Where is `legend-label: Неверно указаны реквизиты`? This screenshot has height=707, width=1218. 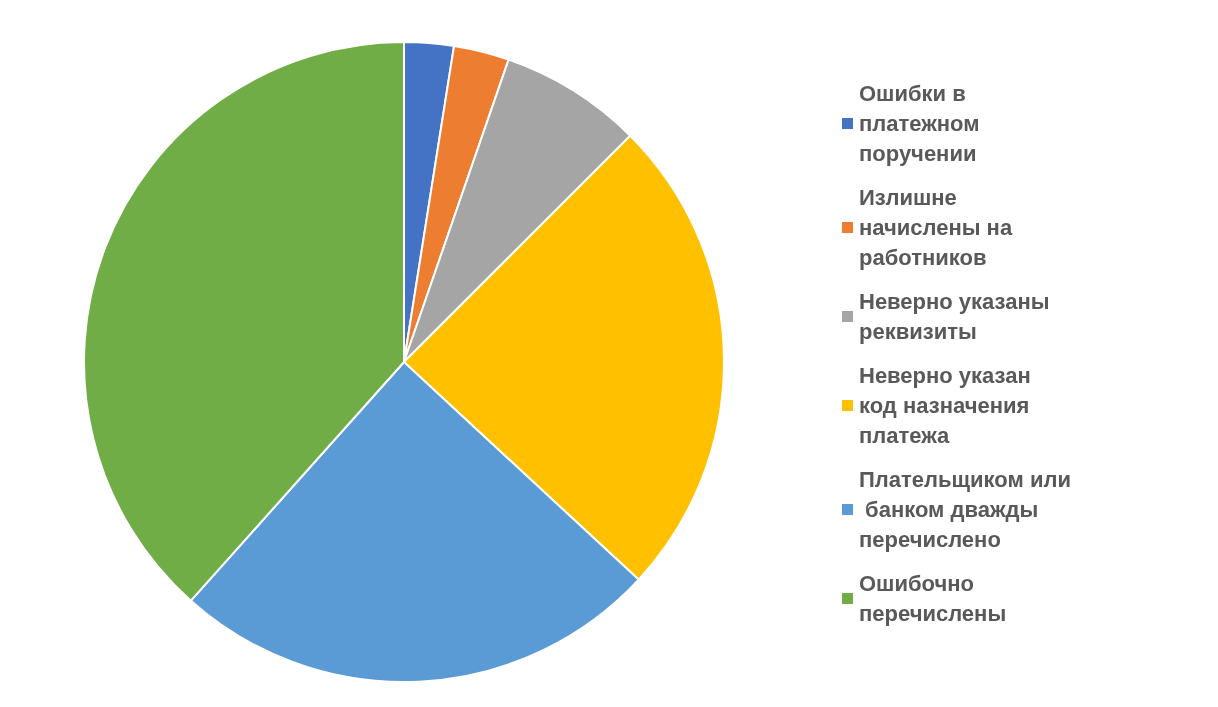
legend-label: Неверно указаны реквизиты is located at coordinates (957, 316).